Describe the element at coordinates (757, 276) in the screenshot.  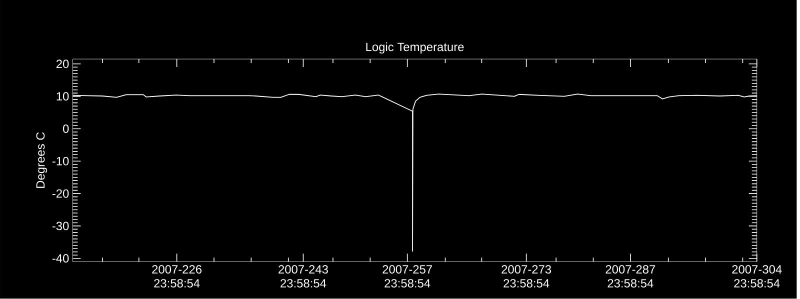
I see `x-tick-label: 2007-304 23:58:54` at that location.